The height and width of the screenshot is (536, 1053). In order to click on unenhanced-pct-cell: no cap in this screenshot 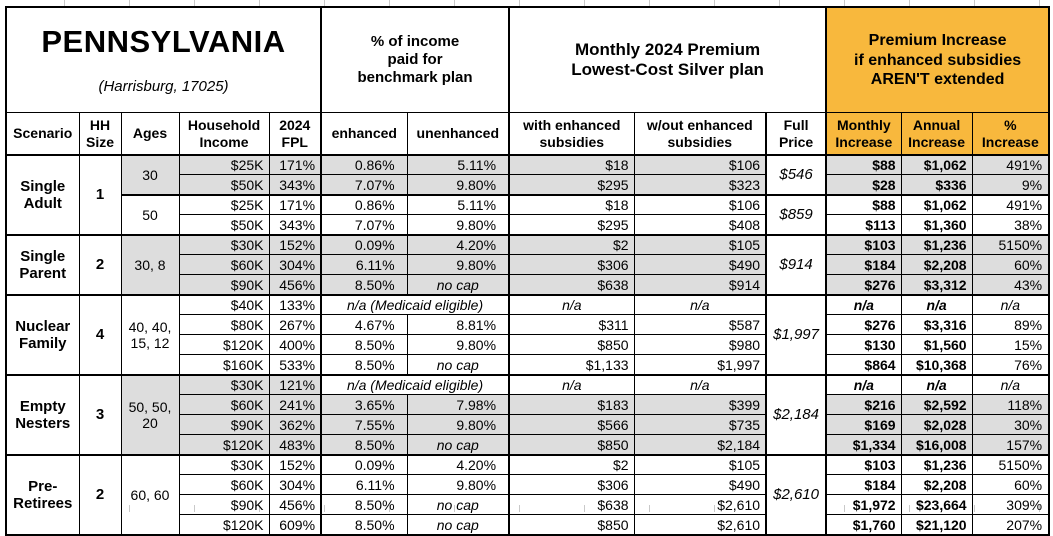, I will do `click(458, 445)`.